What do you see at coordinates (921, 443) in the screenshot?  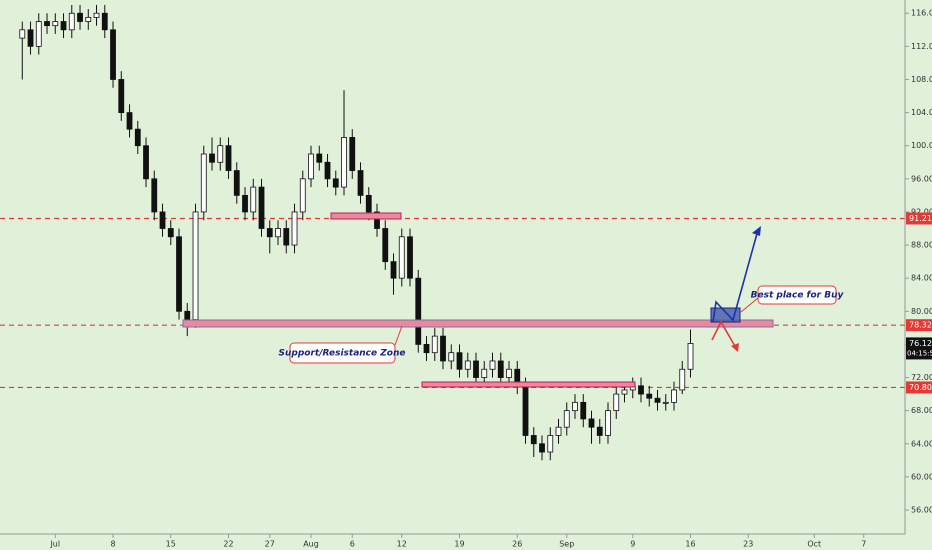 I see `y-tick-label: 64.00` at bounding box center [921, 443].